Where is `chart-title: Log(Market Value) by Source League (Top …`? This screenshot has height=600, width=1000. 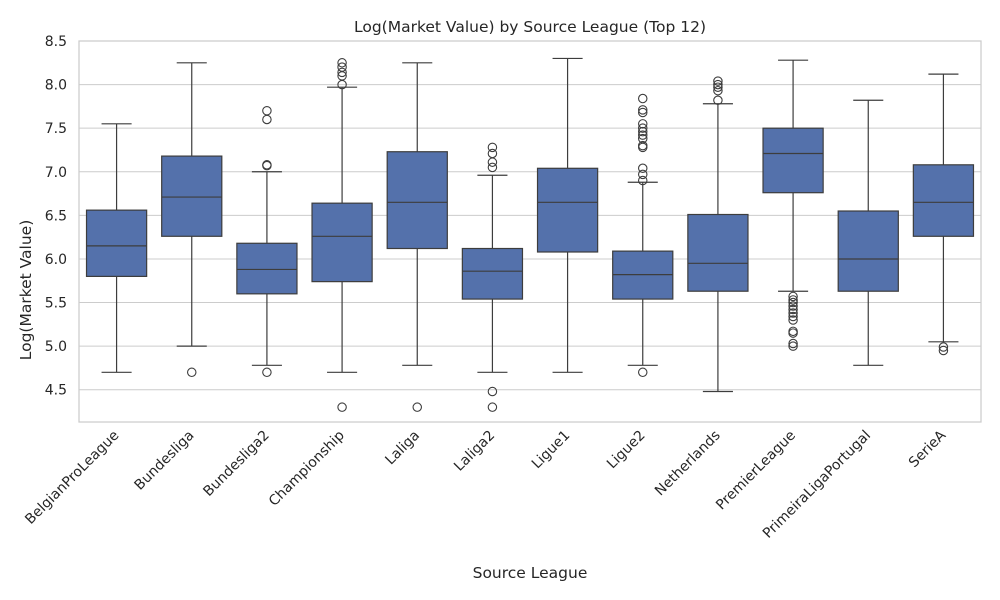 chart-title: Log(Market Value) by Source League (Top … is located at coordinates (530, 27).